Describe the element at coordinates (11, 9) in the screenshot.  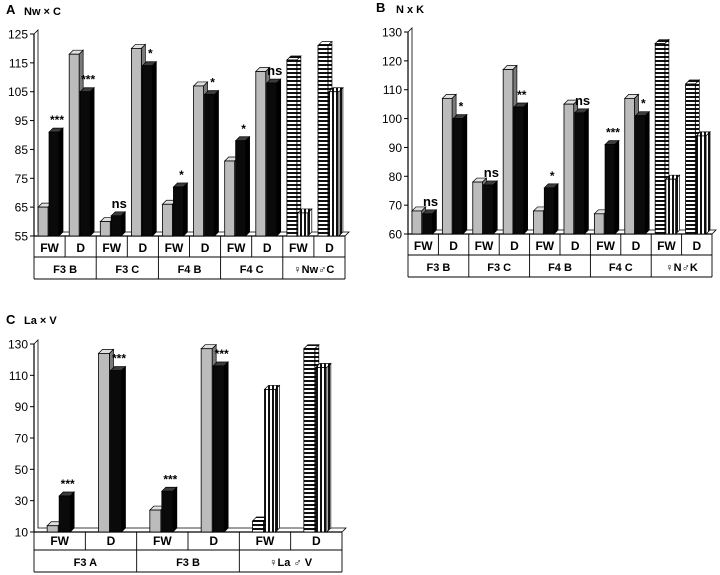
I see `panel-letter: A` at that location.